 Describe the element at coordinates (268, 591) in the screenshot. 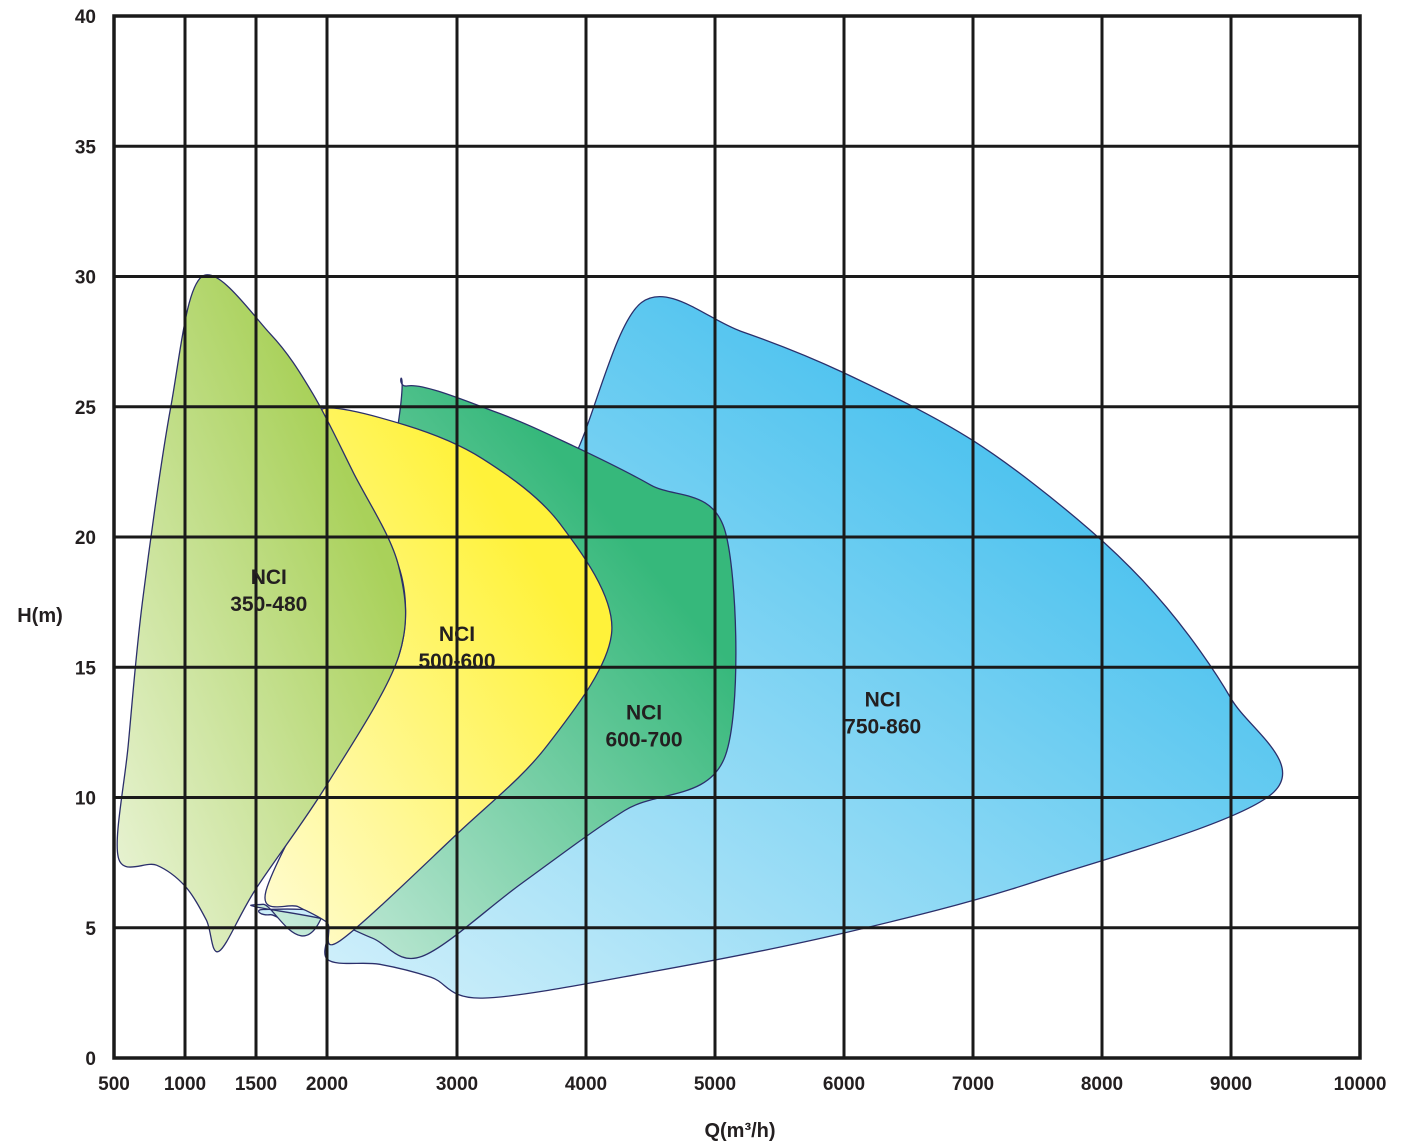

I see `region-label-nci-350-480: NCI 350-480` at that location.